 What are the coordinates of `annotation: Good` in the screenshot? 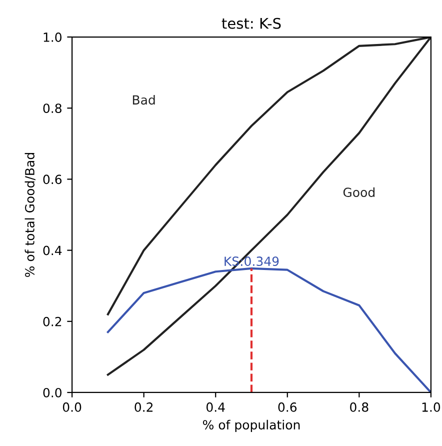 It's located at (358, 192).